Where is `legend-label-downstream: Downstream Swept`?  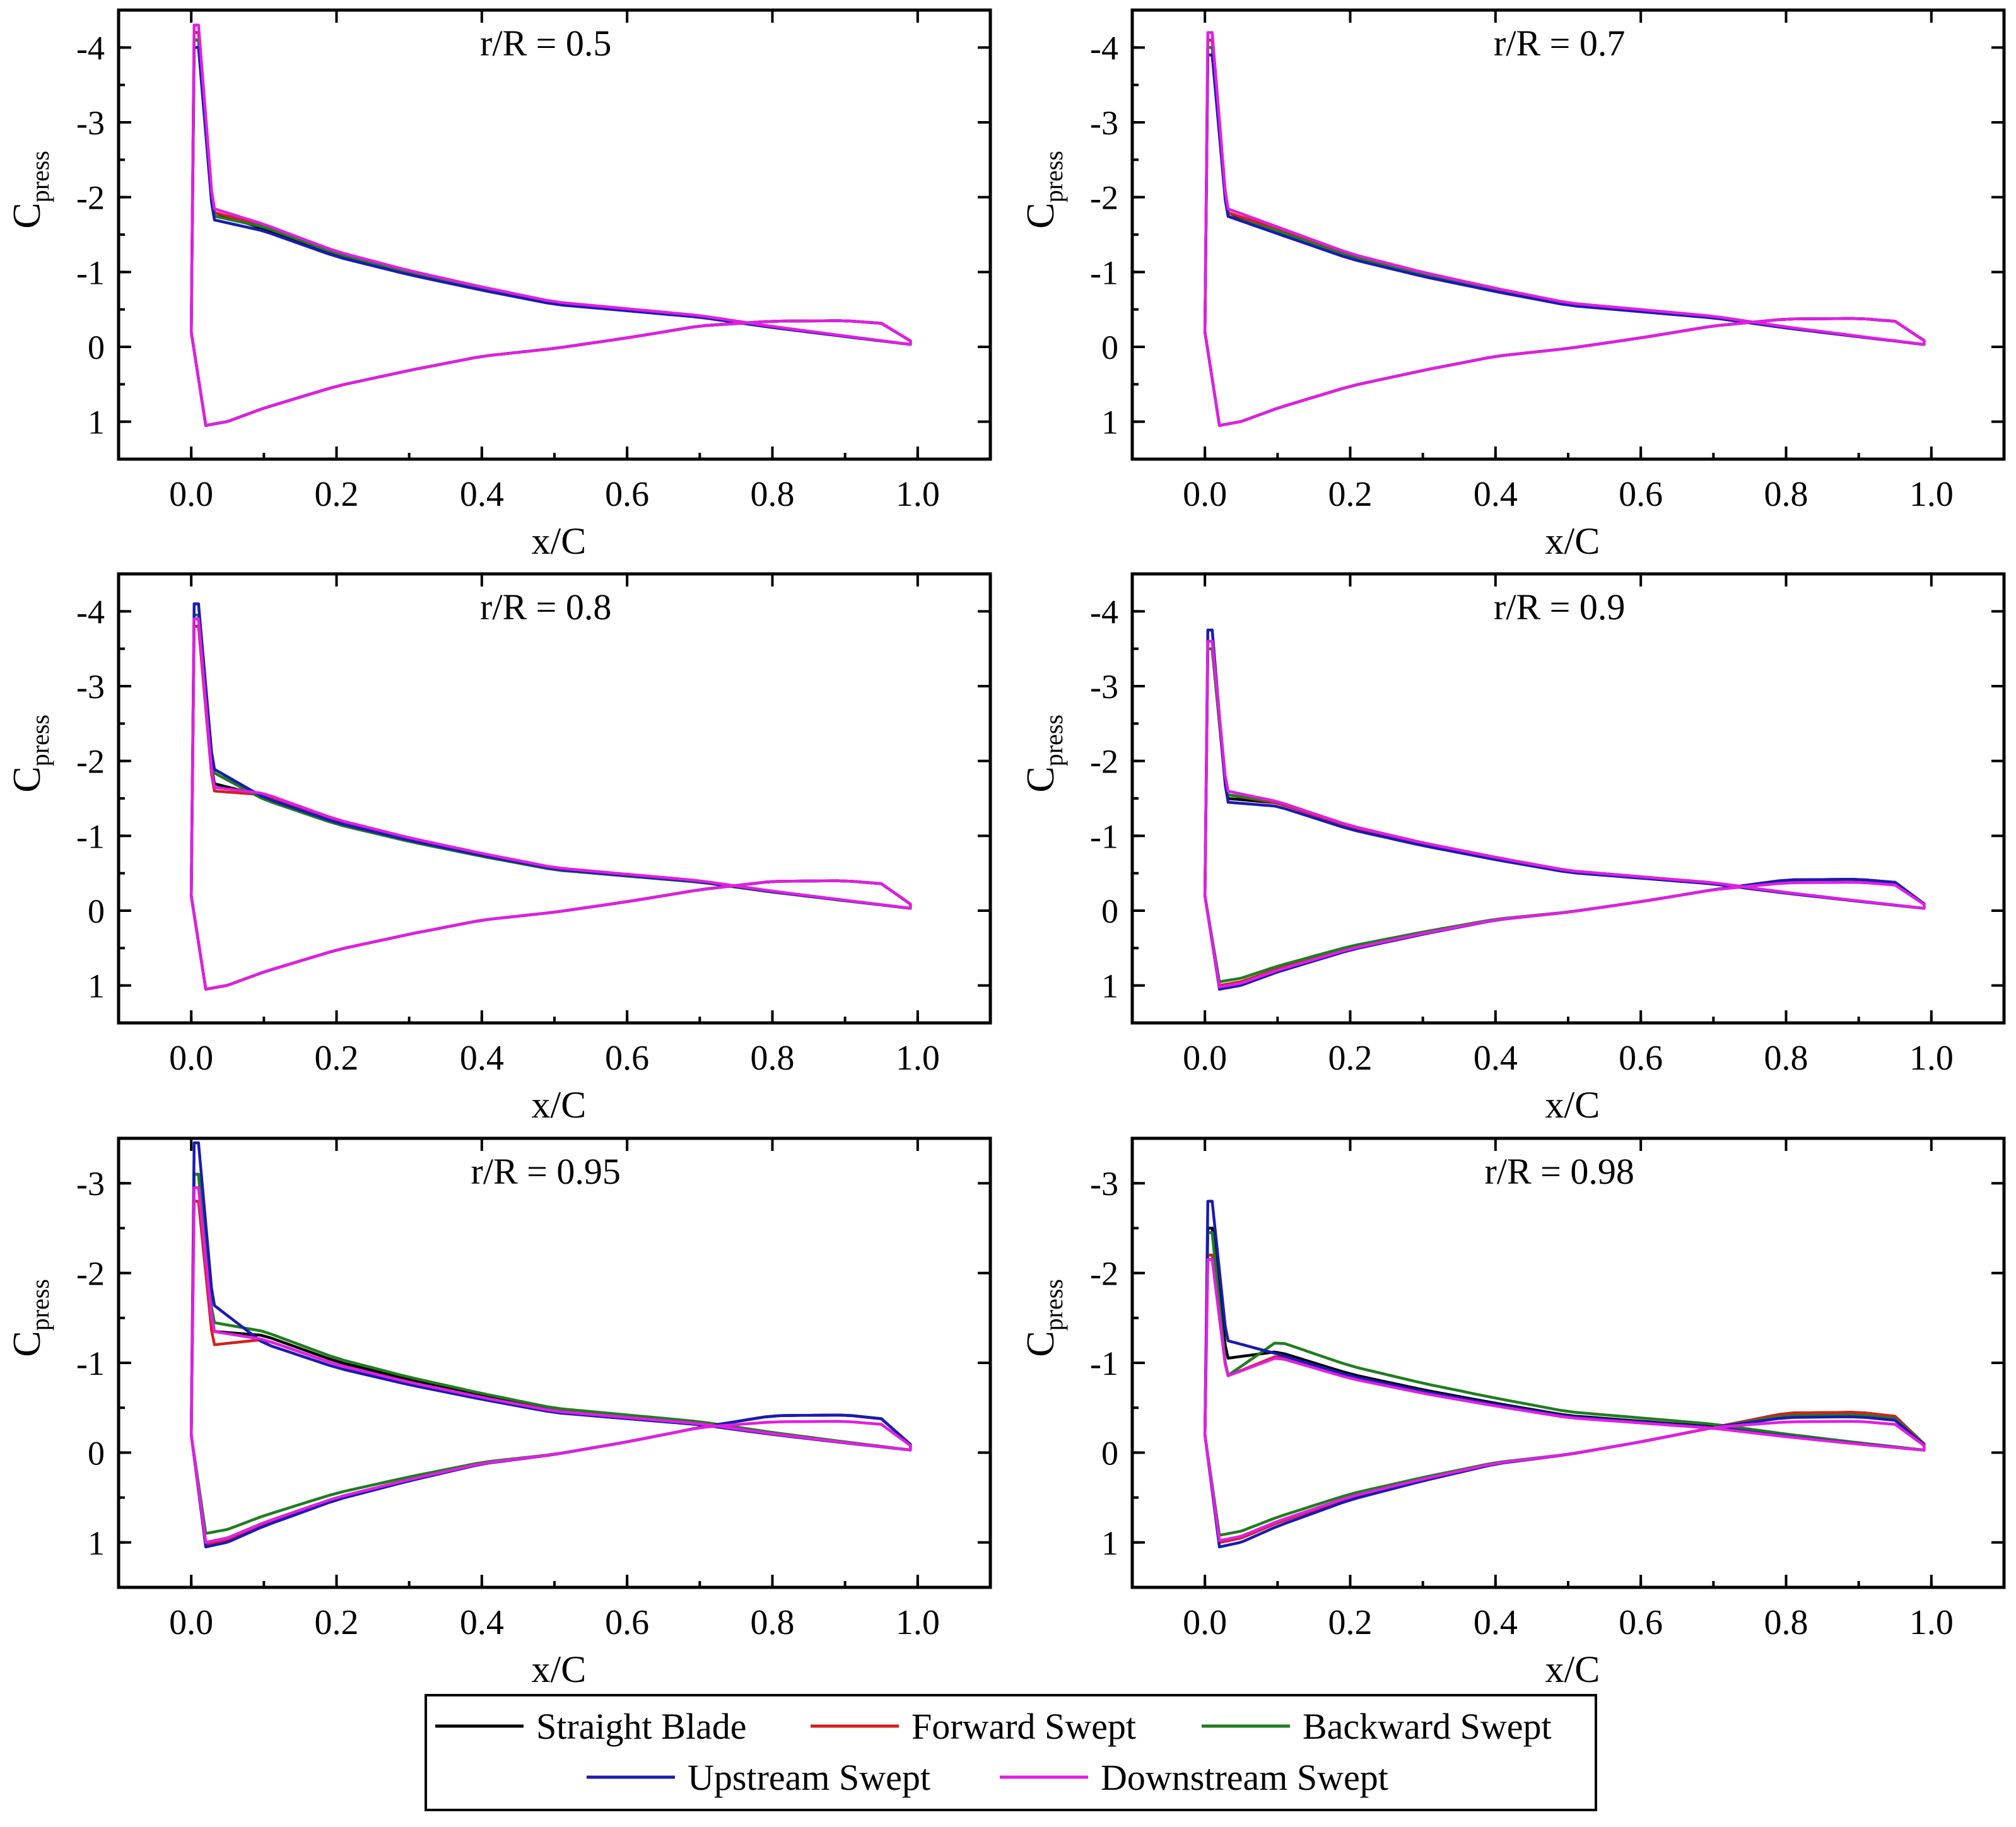 legend-label-downstream: Downstream Swept is located at coordinates (1244, 1777).